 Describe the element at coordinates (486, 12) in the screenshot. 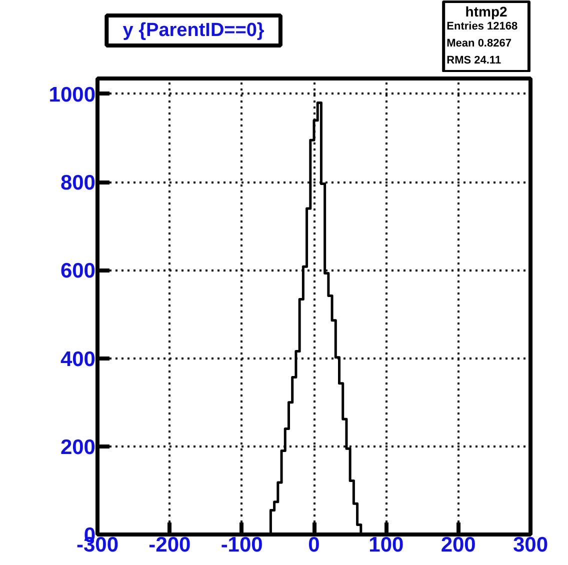

I see `text: htmp2` at that location.